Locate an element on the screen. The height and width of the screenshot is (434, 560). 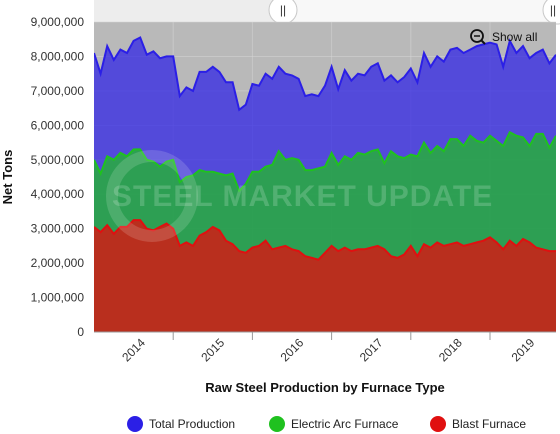
y-tick-label: 7,000,000 is located at coordinates (58, 91).